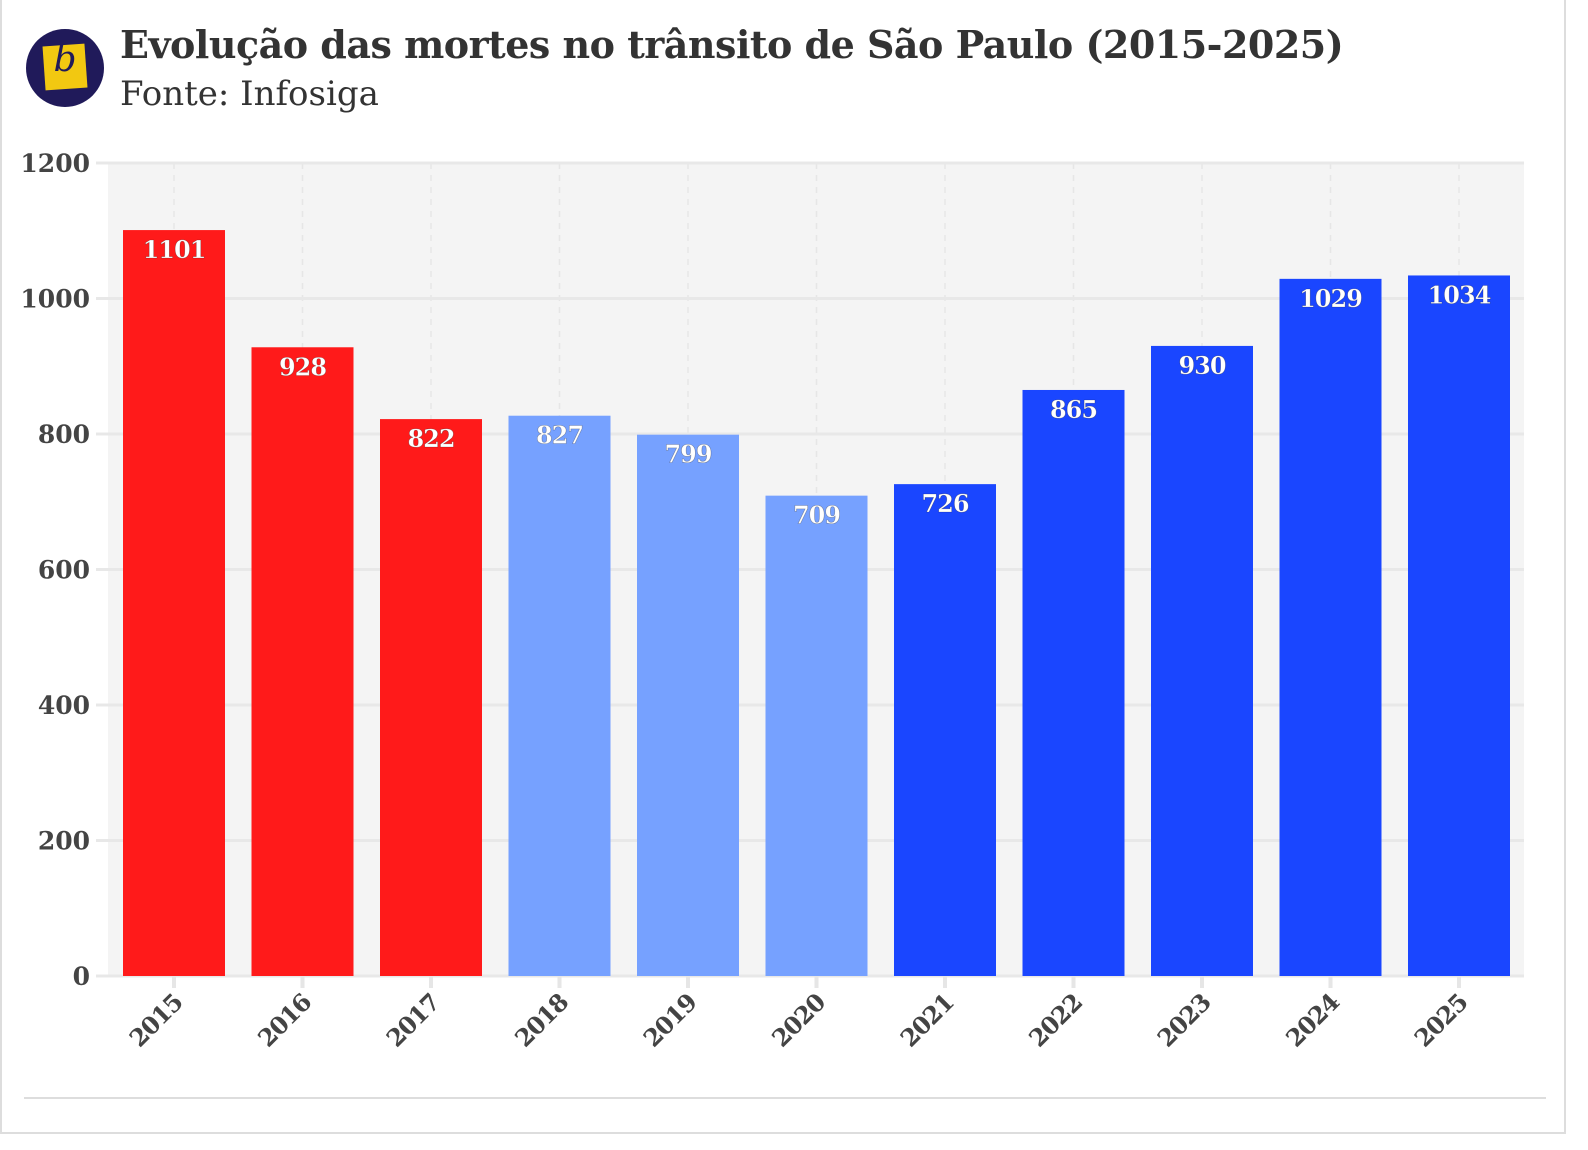 This screenshot has height=1150, width=1588. Describe the element at coordinates (302, 661) in the screenshot. I see `bar-2016` at that location.